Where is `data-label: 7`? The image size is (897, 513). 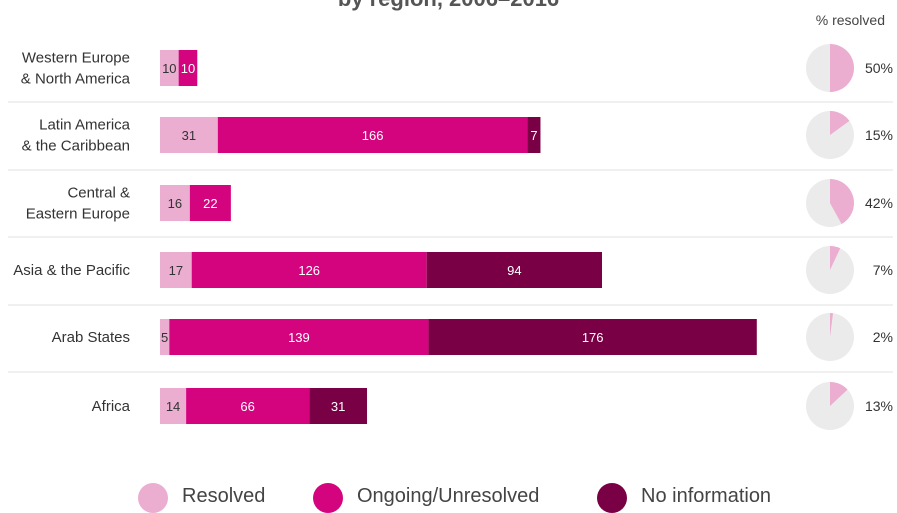
data-label: 7 is located at coordinates (533, 135).